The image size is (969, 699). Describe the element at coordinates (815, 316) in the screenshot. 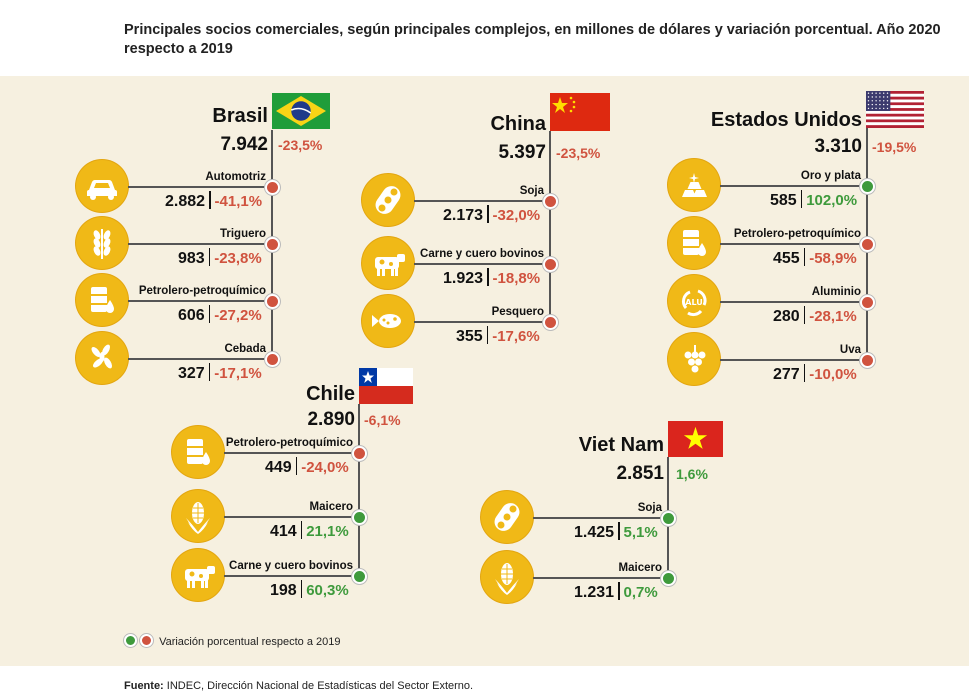

I see `complex-value: 280 -28,1%` at that location.